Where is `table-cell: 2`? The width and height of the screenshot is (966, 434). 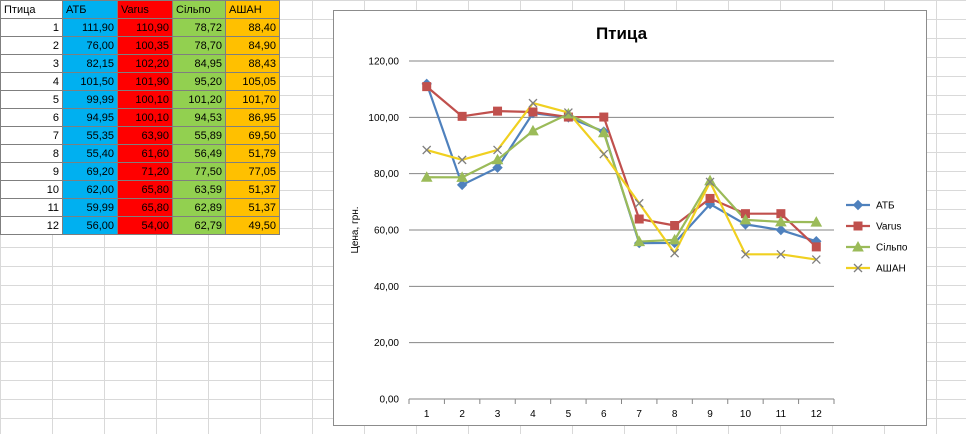 table-cell: 2 is located at coordinates (31, 45).